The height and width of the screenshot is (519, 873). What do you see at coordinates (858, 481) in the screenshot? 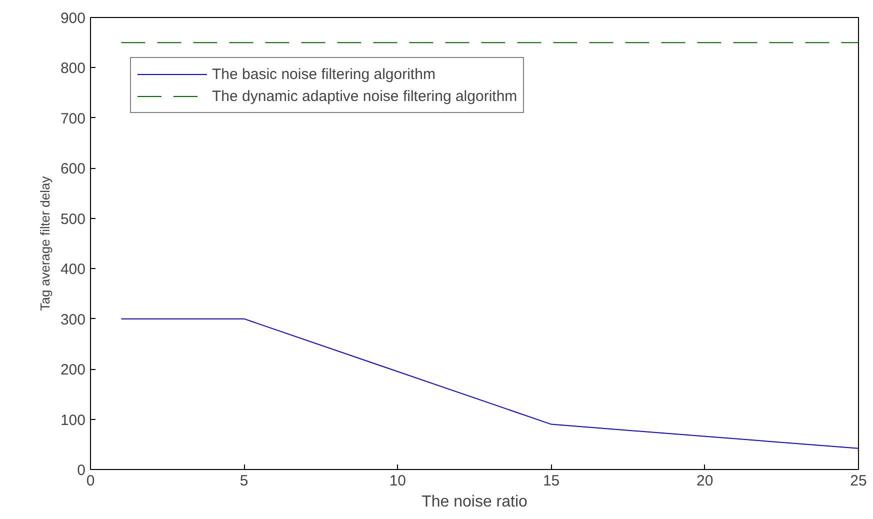
I see `x-tick-label: 25` at bounding box center [858, 481].